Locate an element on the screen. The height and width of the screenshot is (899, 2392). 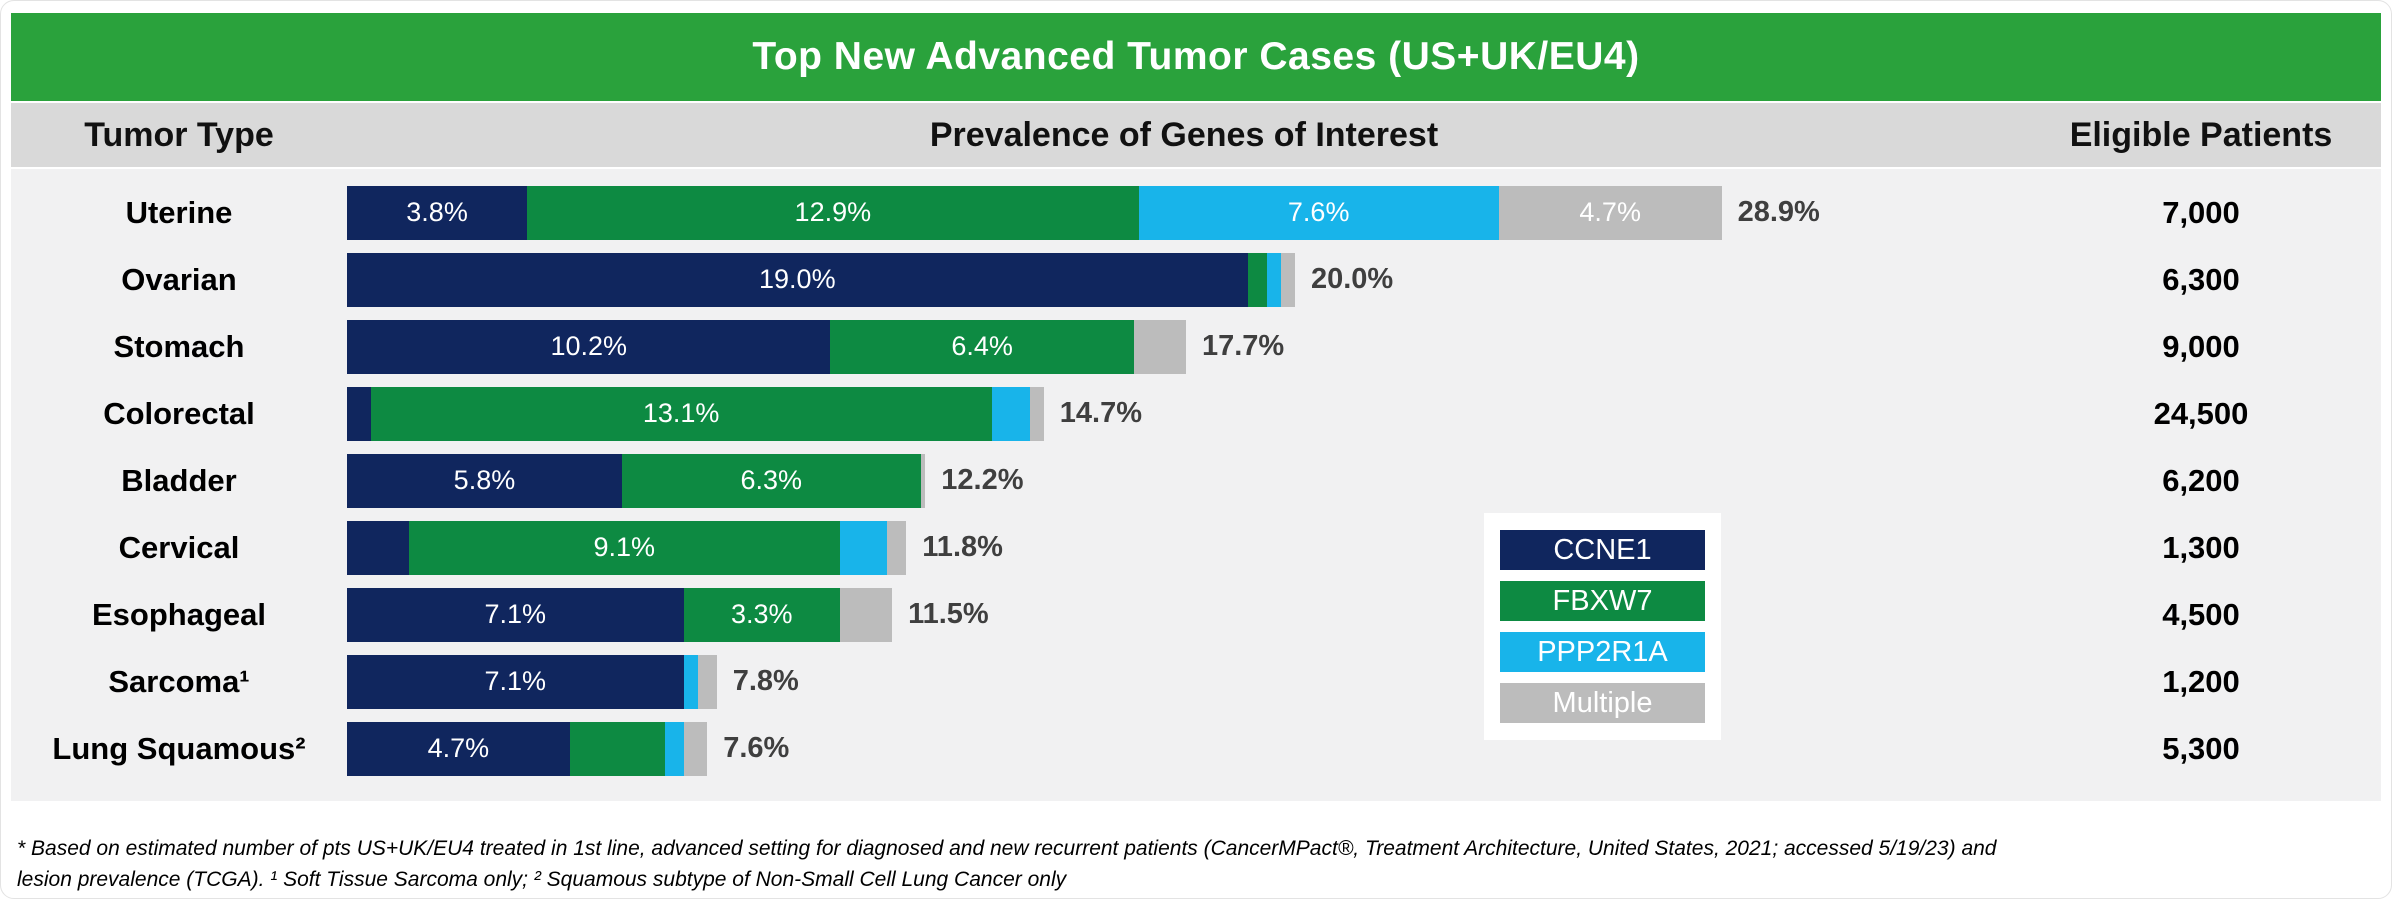
table-row: Cervical 9.1% 11.8% 1,300 is located at coordinates (1196, 547).